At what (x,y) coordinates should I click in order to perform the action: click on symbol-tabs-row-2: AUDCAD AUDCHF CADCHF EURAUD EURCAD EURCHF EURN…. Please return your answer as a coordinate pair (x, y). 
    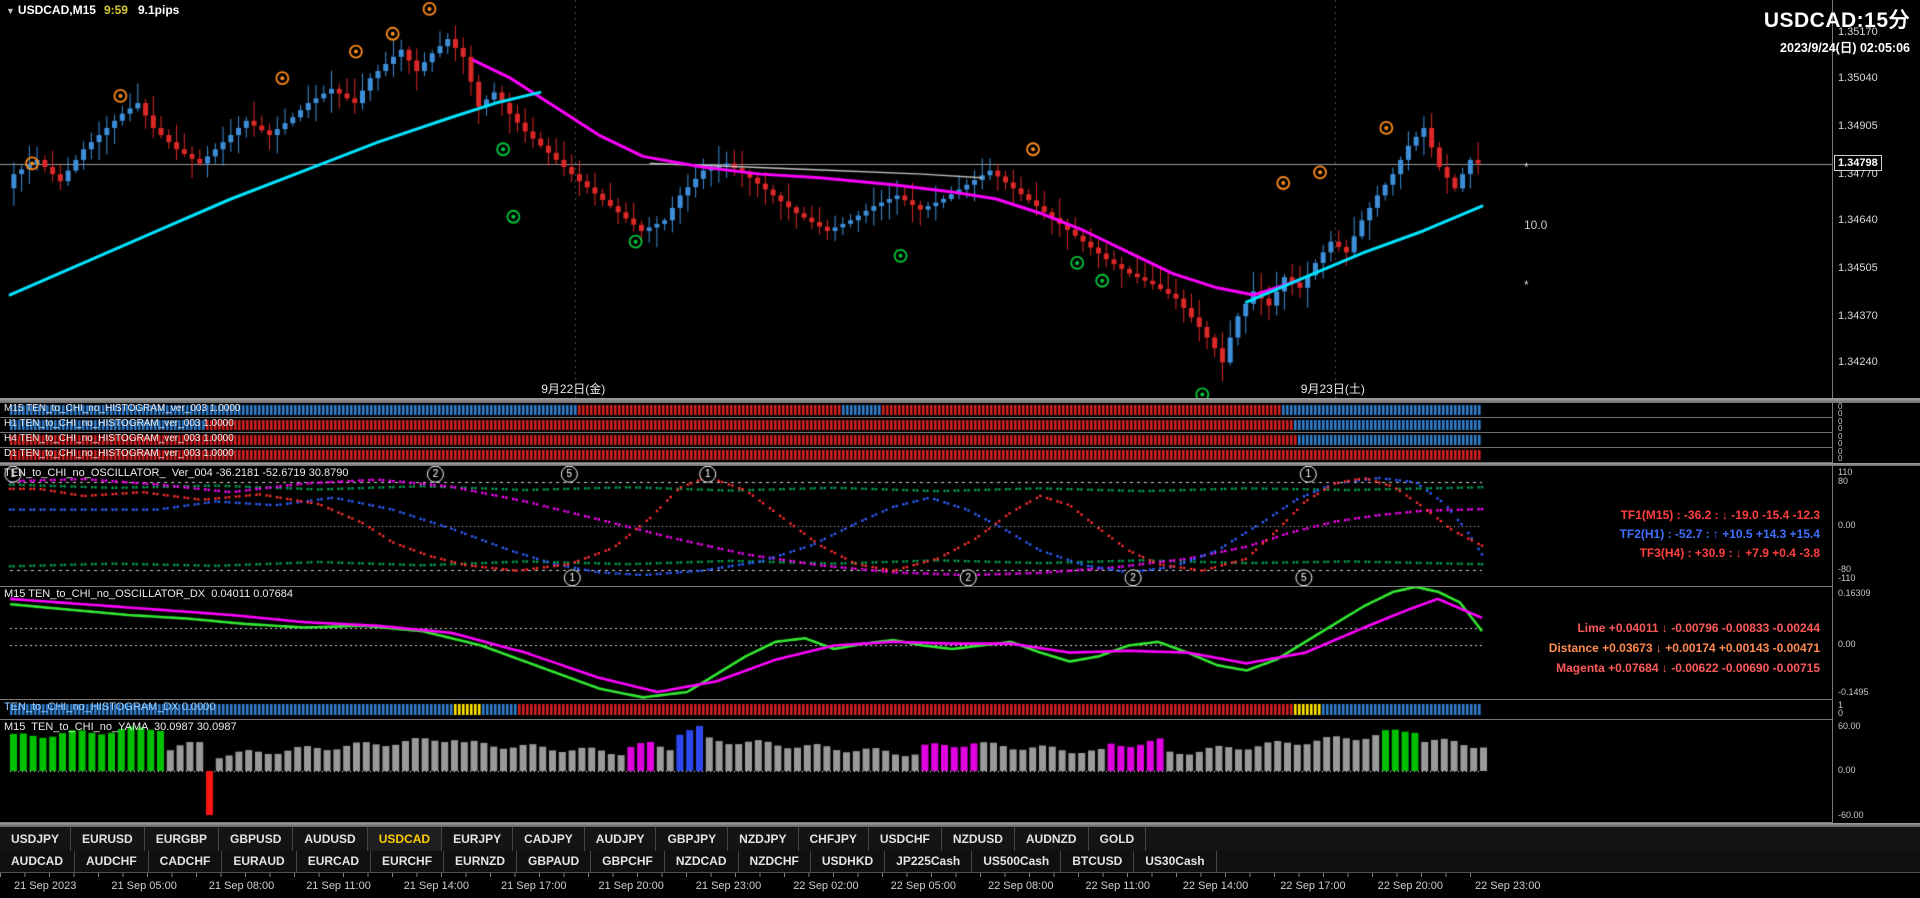
    Looking at the image, I should click on (960, 862).